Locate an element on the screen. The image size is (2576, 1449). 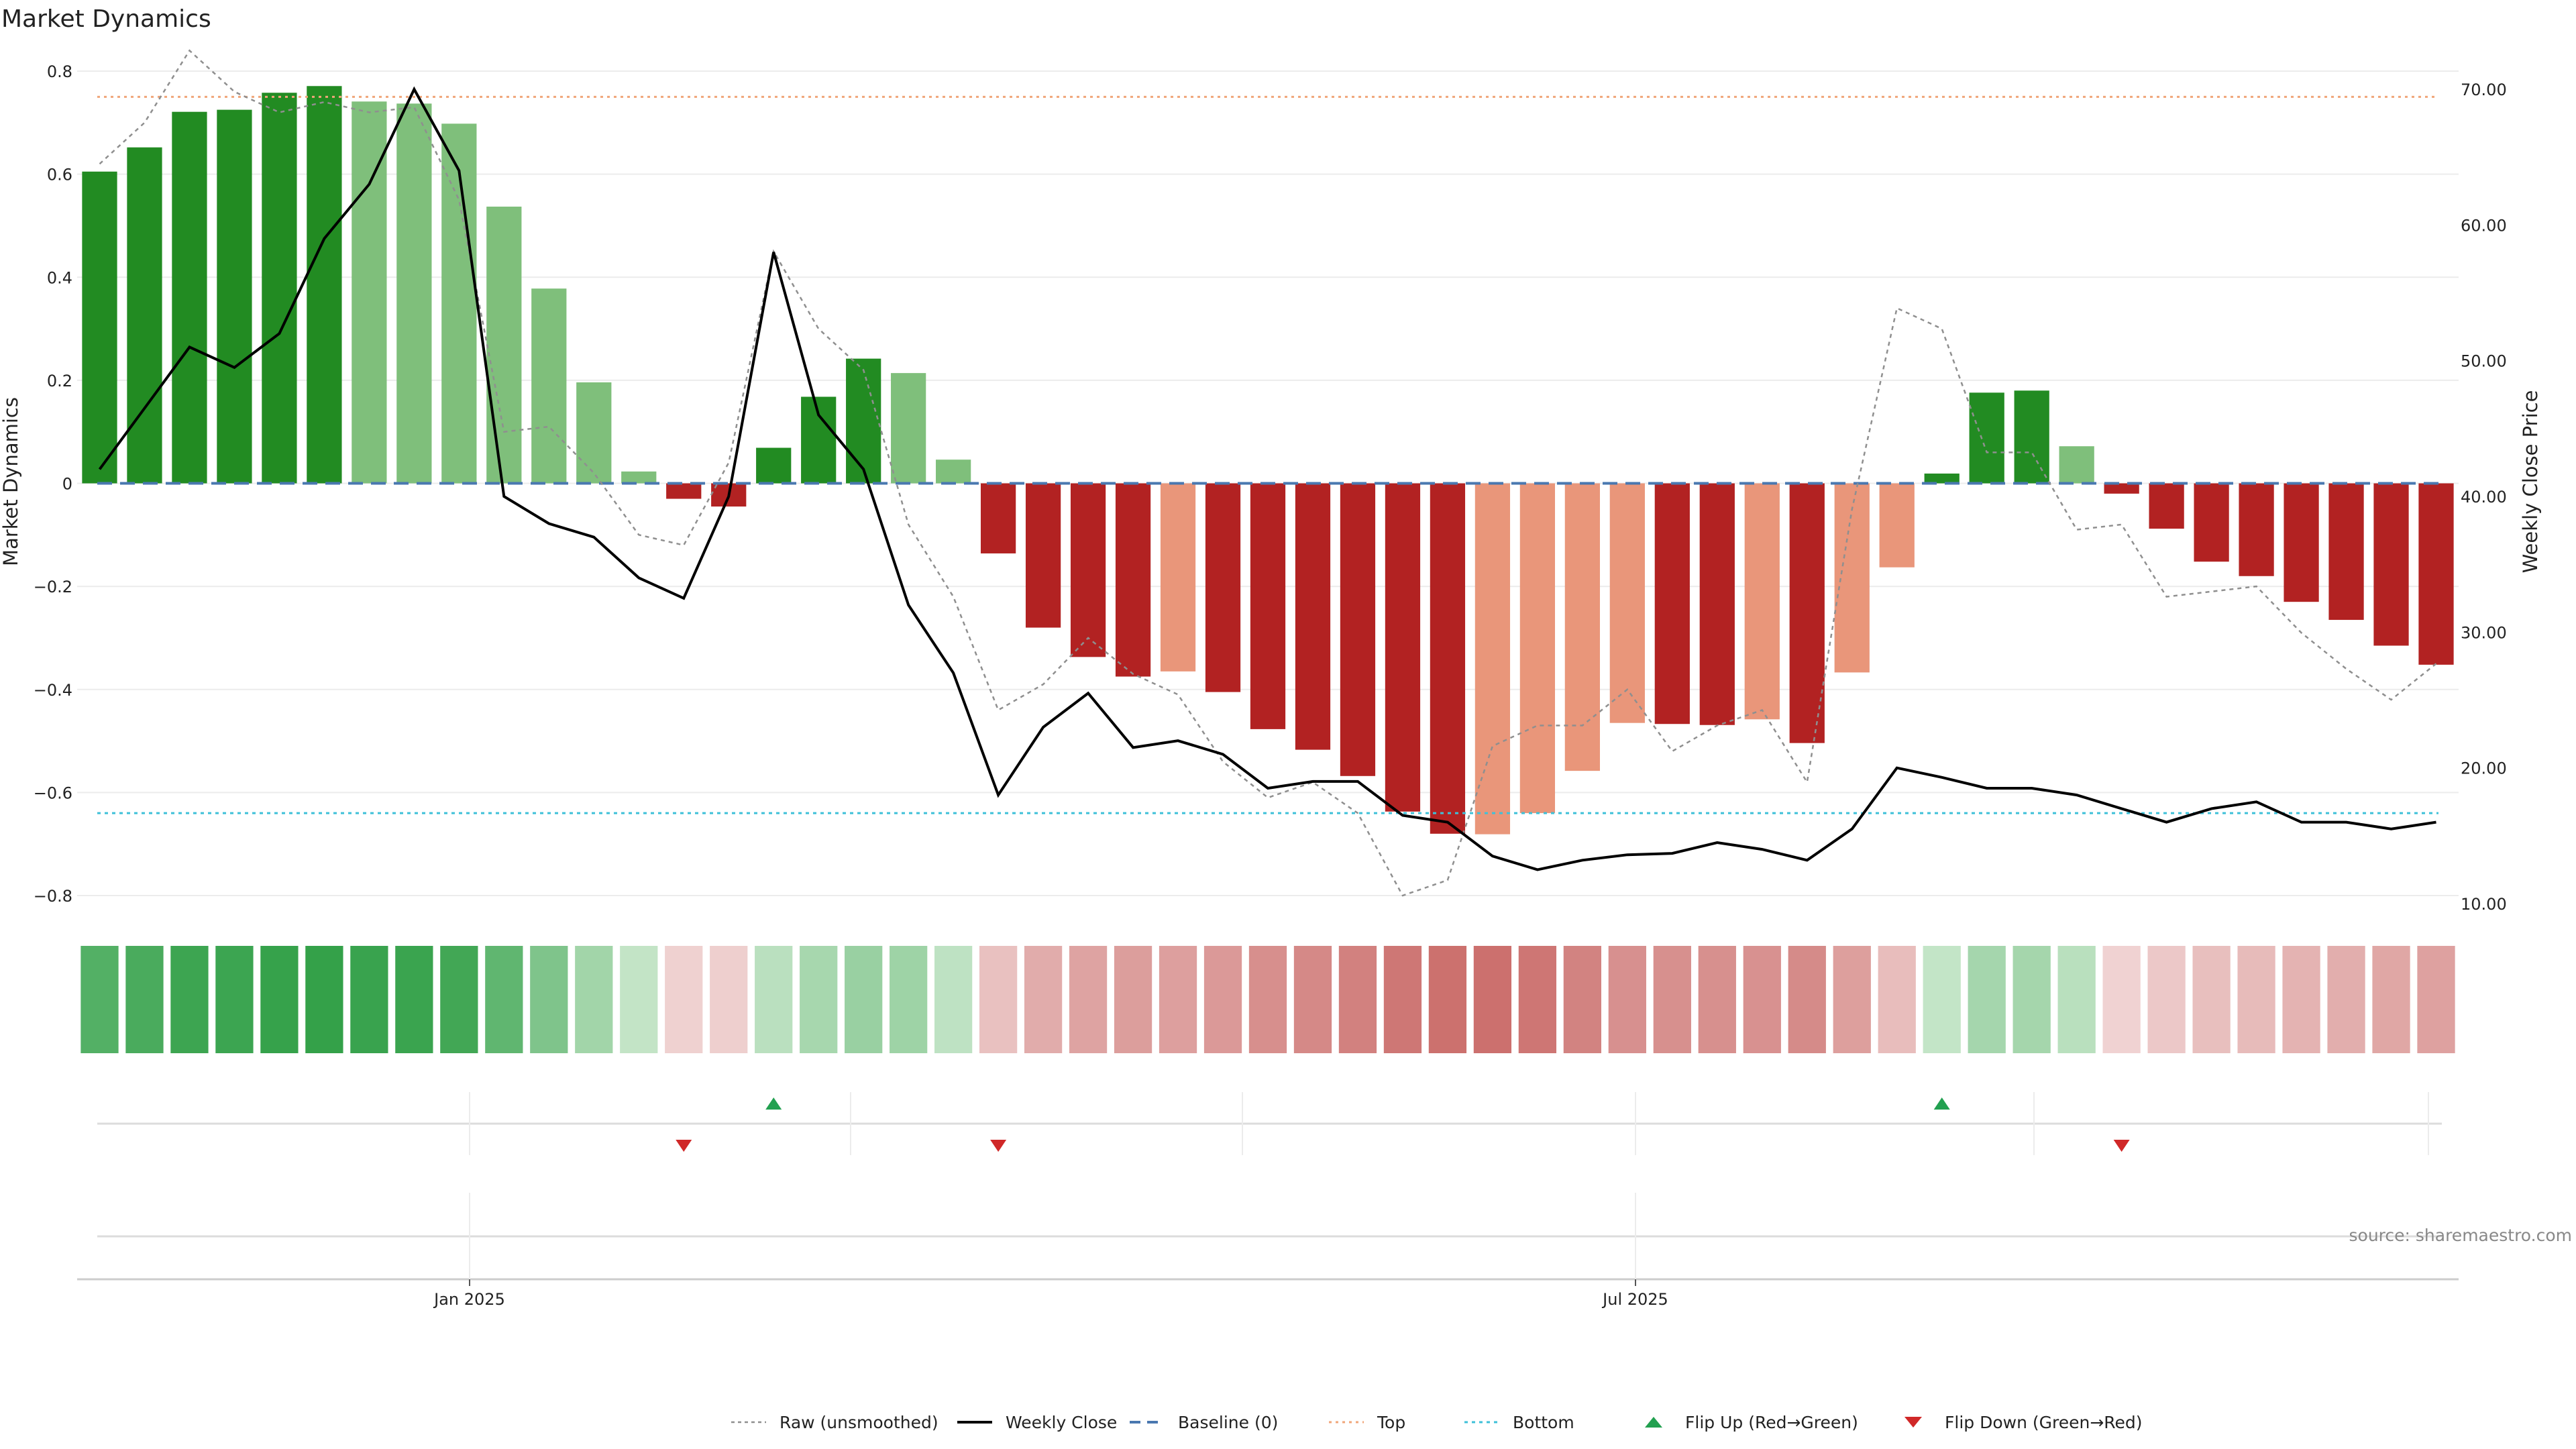
chart-title: Market Dynamics is located at coordinates (106, 19).